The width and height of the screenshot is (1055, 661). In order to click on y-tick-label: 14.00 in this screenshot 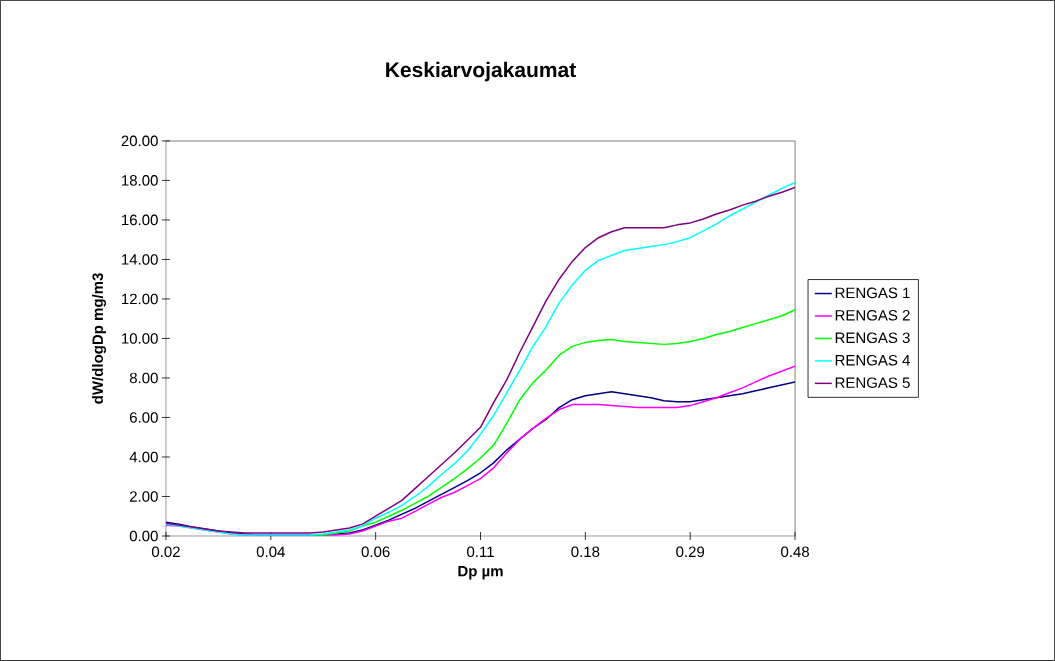, I will do `click(140, 259)`.